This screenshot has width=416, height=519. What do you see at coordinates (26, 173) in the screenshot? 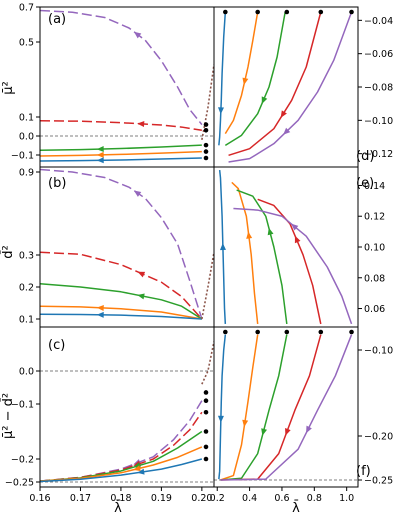
I see `y-tick-label-b: 0.9` at bounding box center [26, 173].